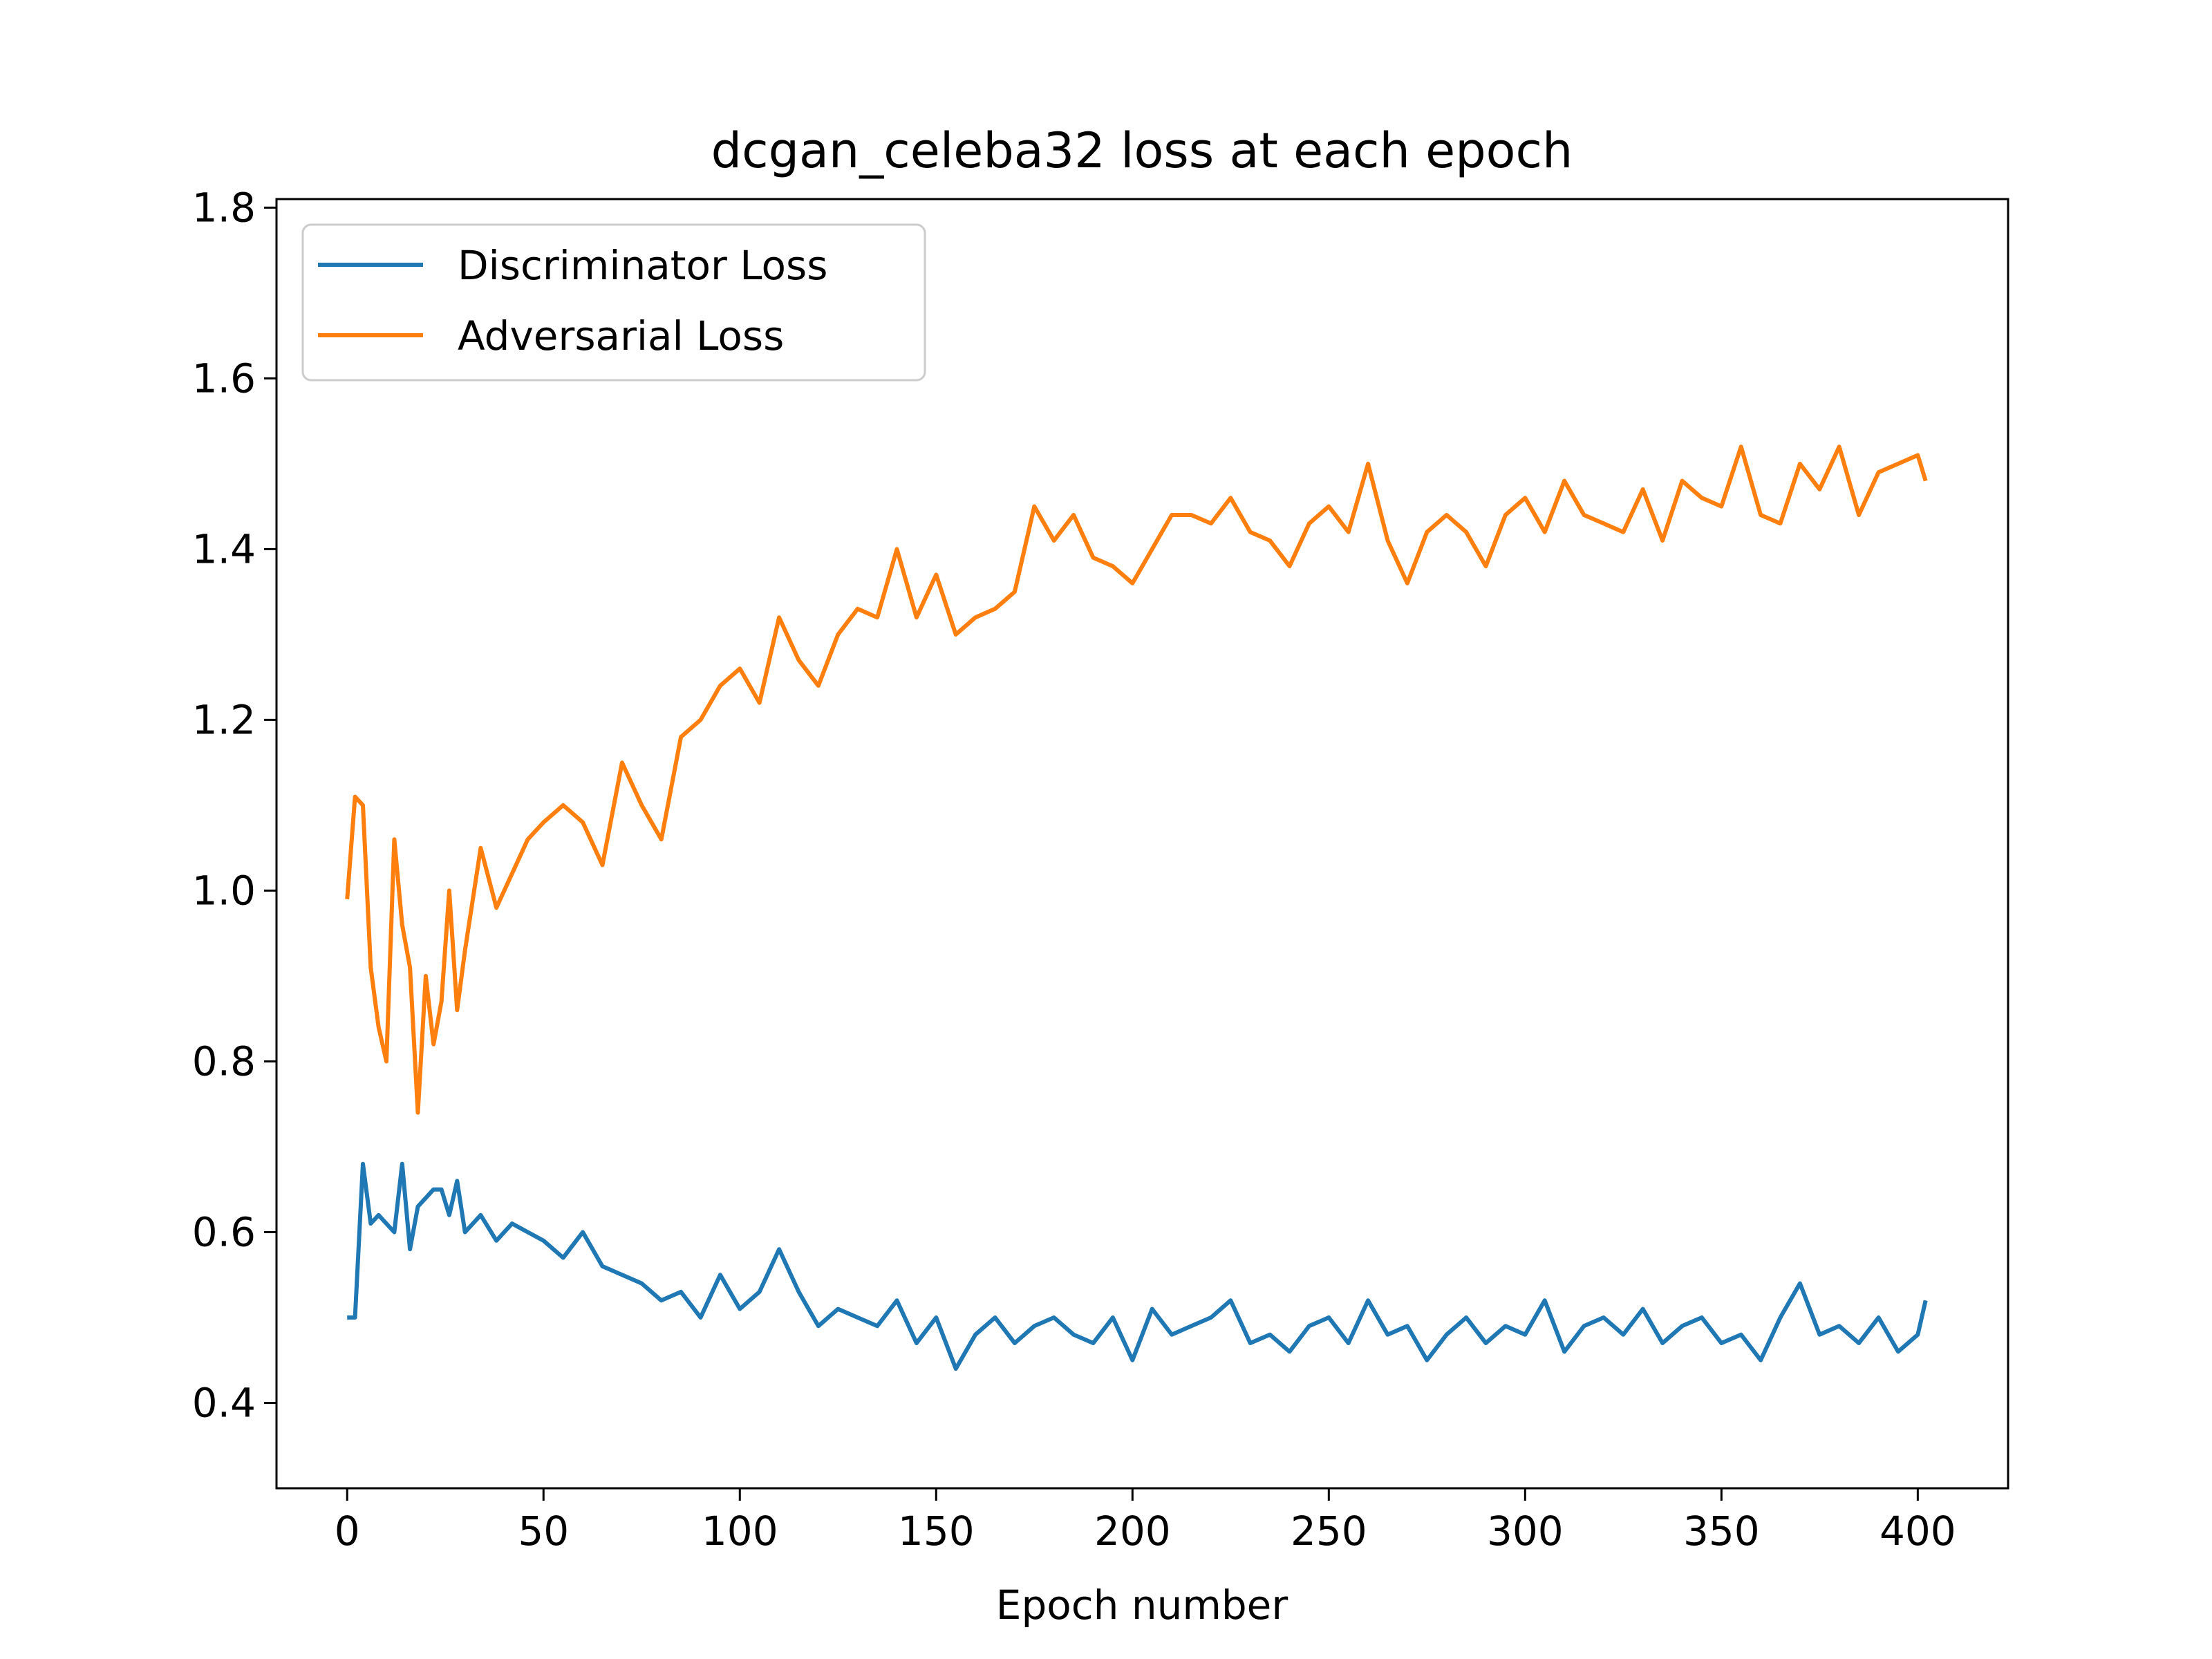  What do you see at coordinates (224, 1402) in the screenshot?
I see `y-tick-label: 0.4` at bounding box center [224, 1402].